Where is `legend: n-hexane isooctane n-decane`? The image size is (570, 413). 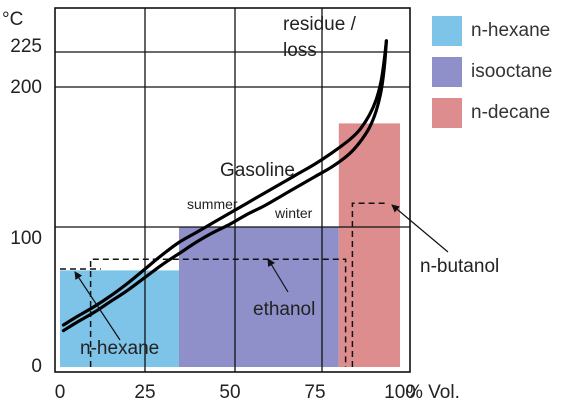
legend: n-hexane isooctane n-decane is located at coordinates (492, 73).